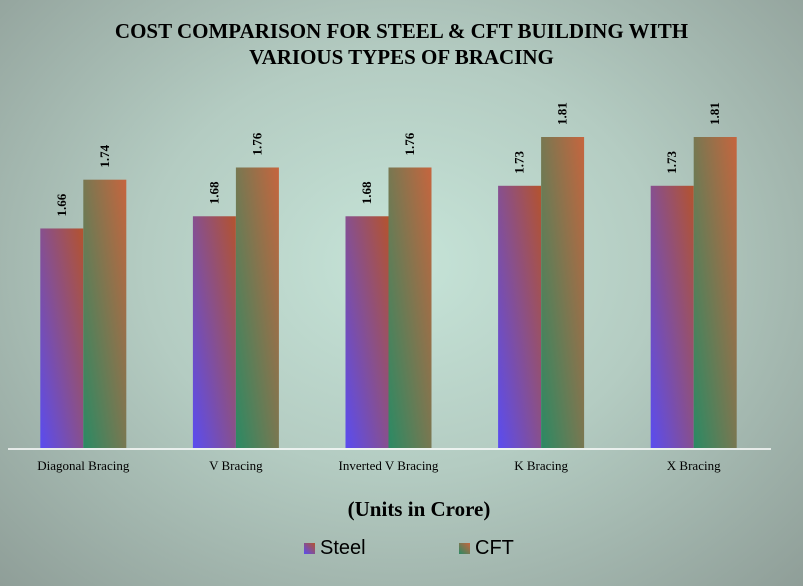 The height and width of the screenshot is (586, 803). Describe the element at coordinates (256, 143) in the screenshot. I see `value-label-cft-2: 1.76` at that location.